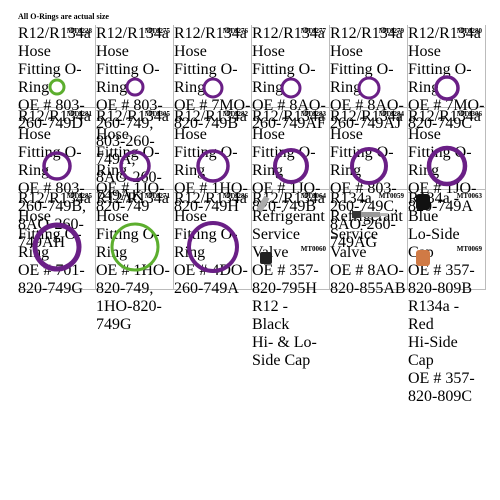 This screenshot has width=500, height=500. What do you see at coordinates (434, 315) in the screenshot?
I see `text-line: R134a - Red` at bounding box center [434, 315].